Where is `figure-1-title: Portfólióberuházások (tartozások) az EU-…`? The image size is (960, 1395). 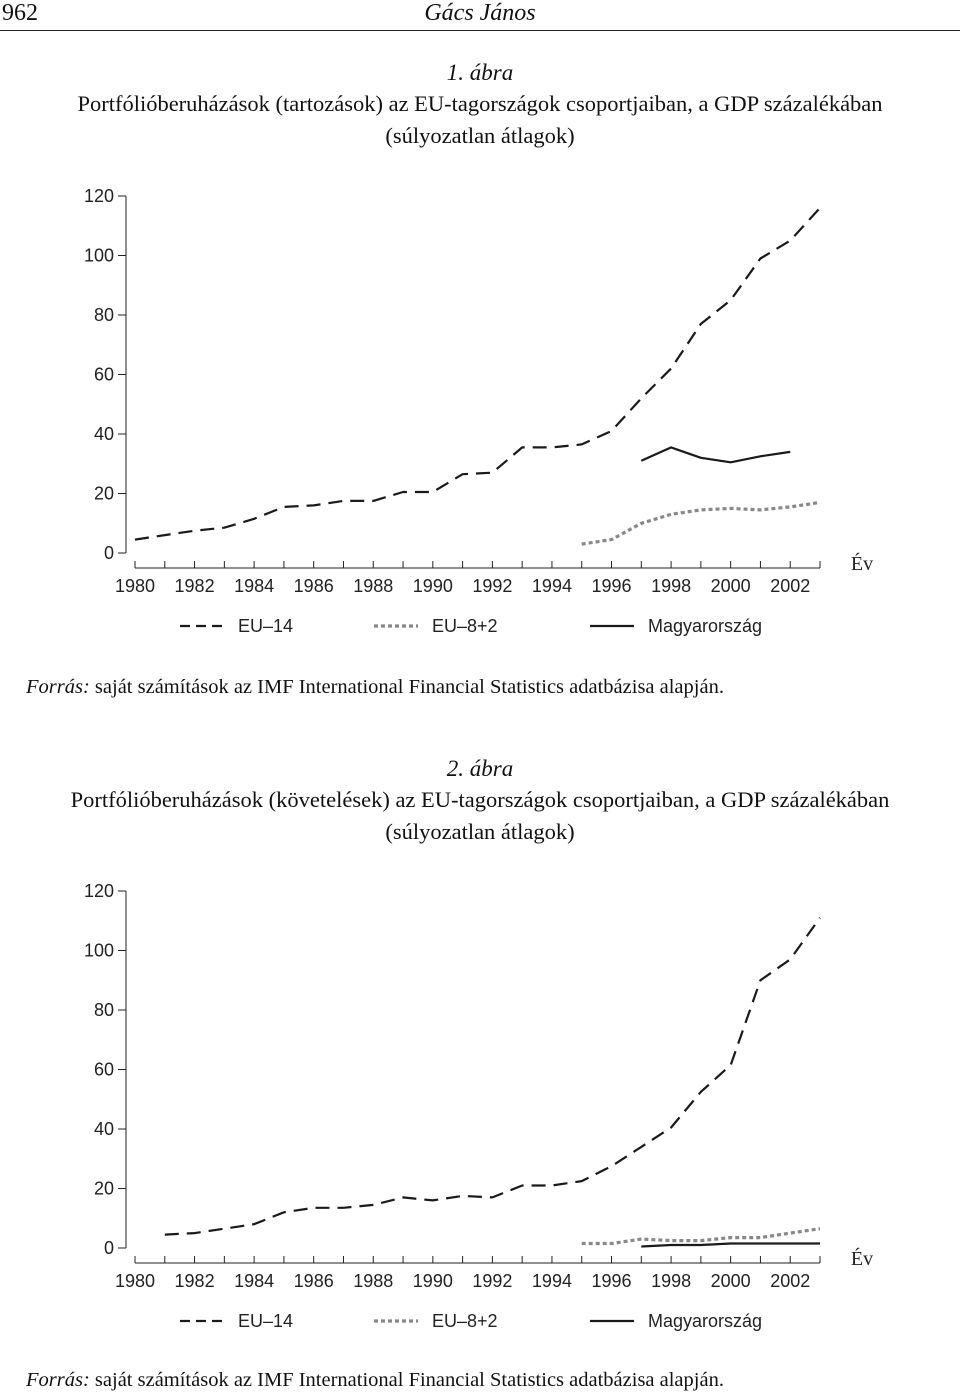
figure-1-title: Portfólióberuházások (tartozások) az EU-… is located at coordinates (480, 120).